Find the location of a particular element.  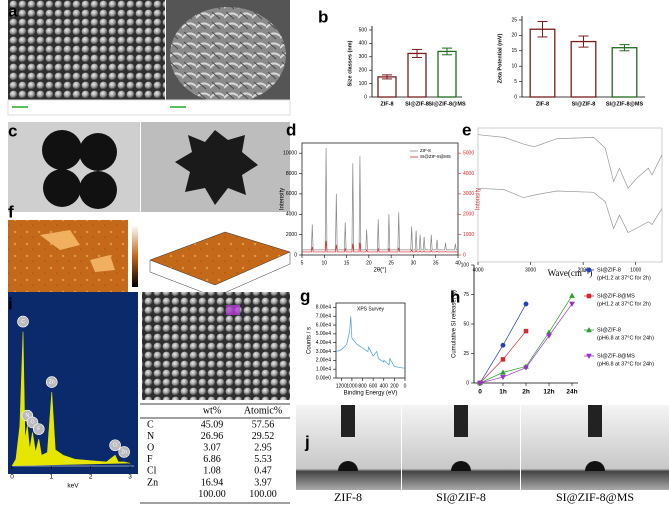

x-tick-label: 2 is located at coordinates (91, 477).